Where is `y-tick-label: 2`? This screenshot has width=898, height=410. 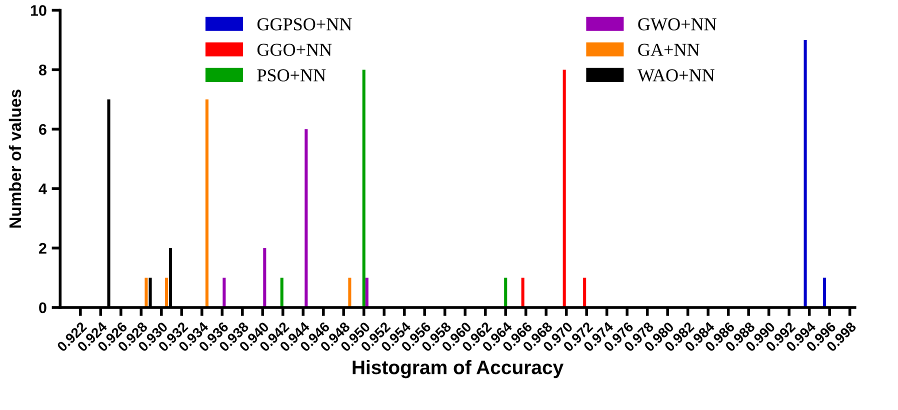
y-tick-label: 2 is located at coordinates (42, 248).